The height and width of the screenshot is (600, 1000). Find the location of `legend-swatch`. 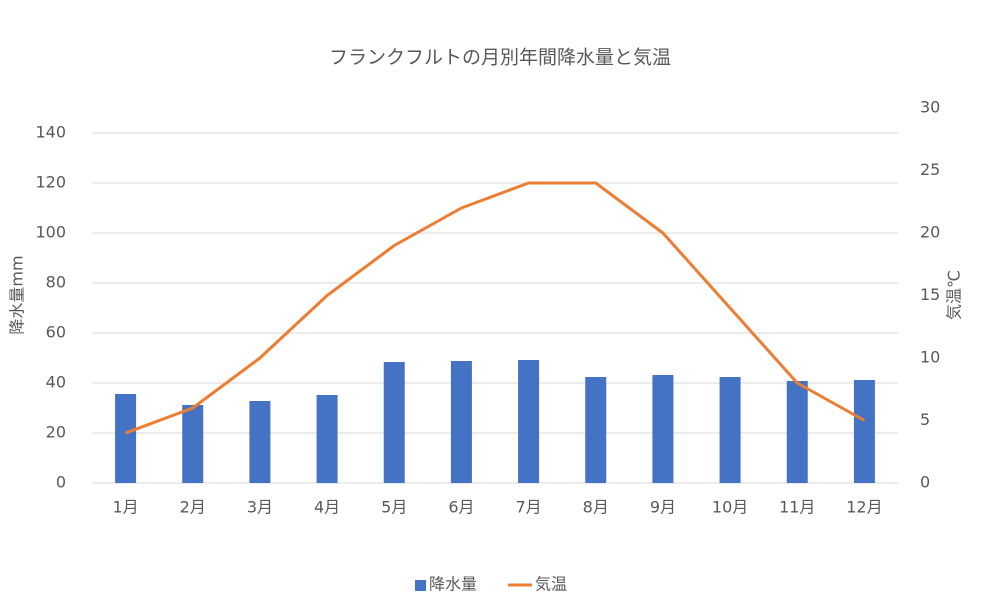

legend-swatch is located at coordinates (420, 585).